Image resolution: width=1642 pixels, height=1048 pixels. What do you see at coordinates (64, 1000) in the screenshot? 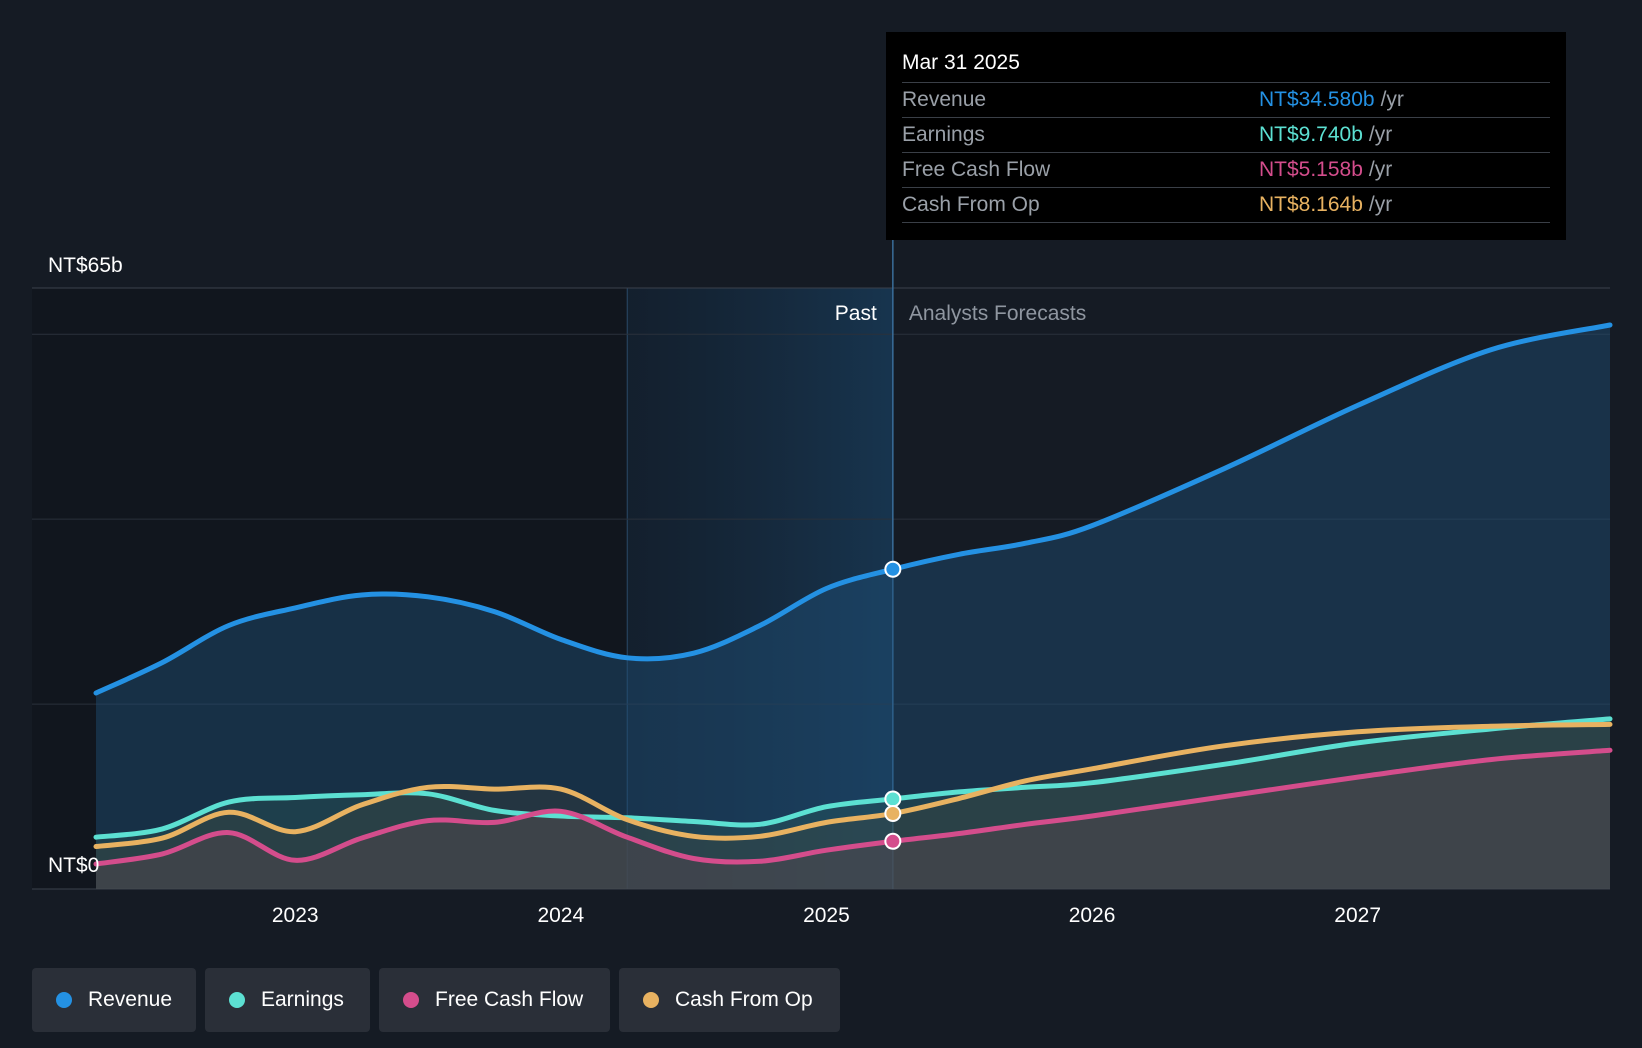
I see `revenue-dot-icon` at bounding box center [64, 1000].